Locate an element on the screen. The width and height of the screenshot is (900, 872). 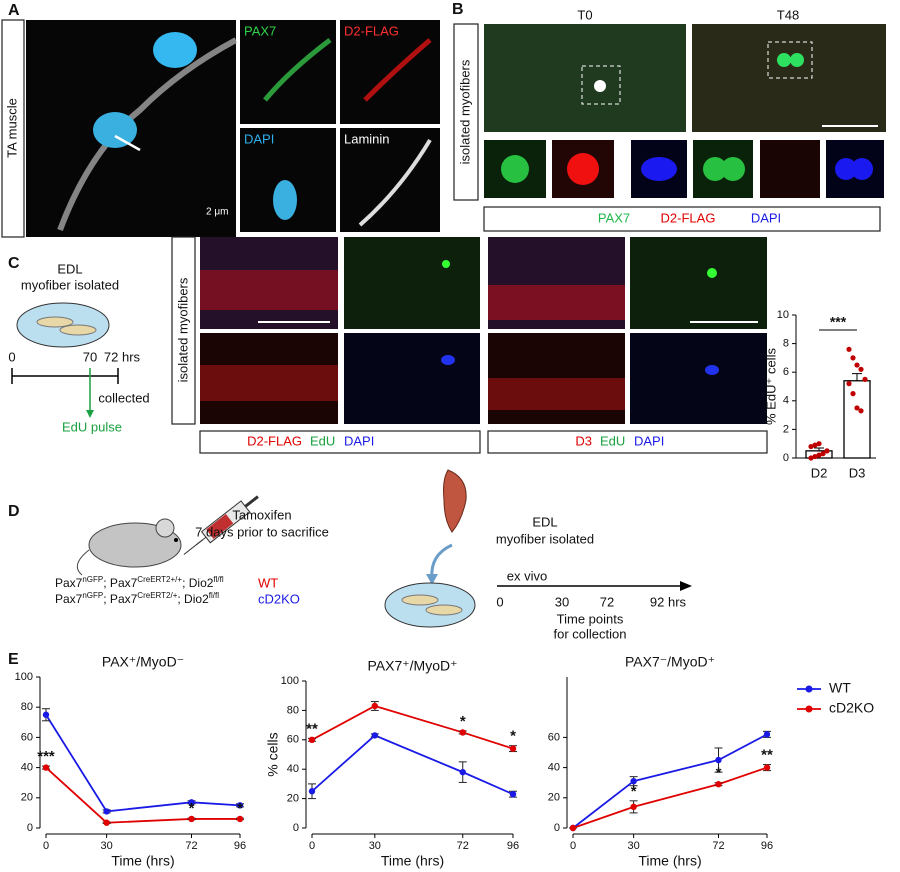
column-label: T0 is located at coordinates (584, 14).